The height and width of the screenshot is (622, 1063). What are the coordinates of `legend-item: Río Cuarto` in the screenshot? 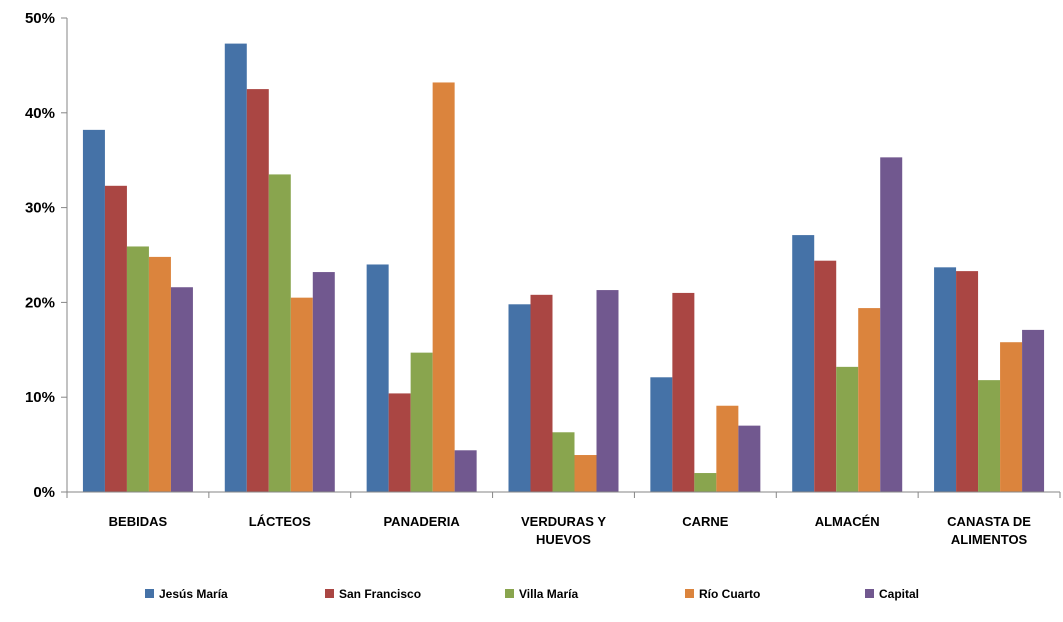 It's located at (722, 594).